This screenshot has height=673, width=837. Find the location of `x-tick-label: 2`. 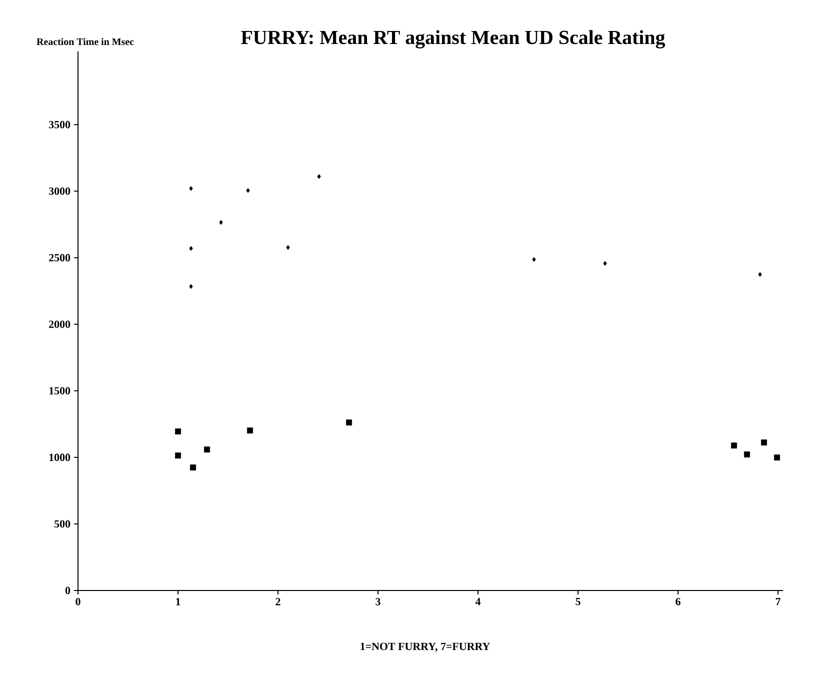

x-tick-label: 2 is located at coordinates (278, 602).